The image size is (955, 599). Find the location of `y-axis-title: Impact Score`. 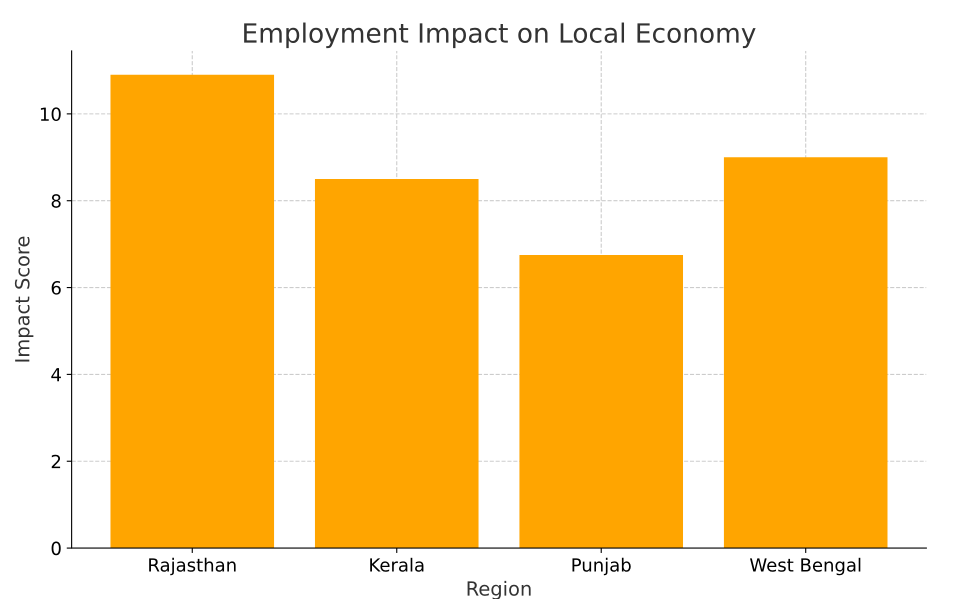

y-axis-title: Impact Score is located at coordinates (24, 299).